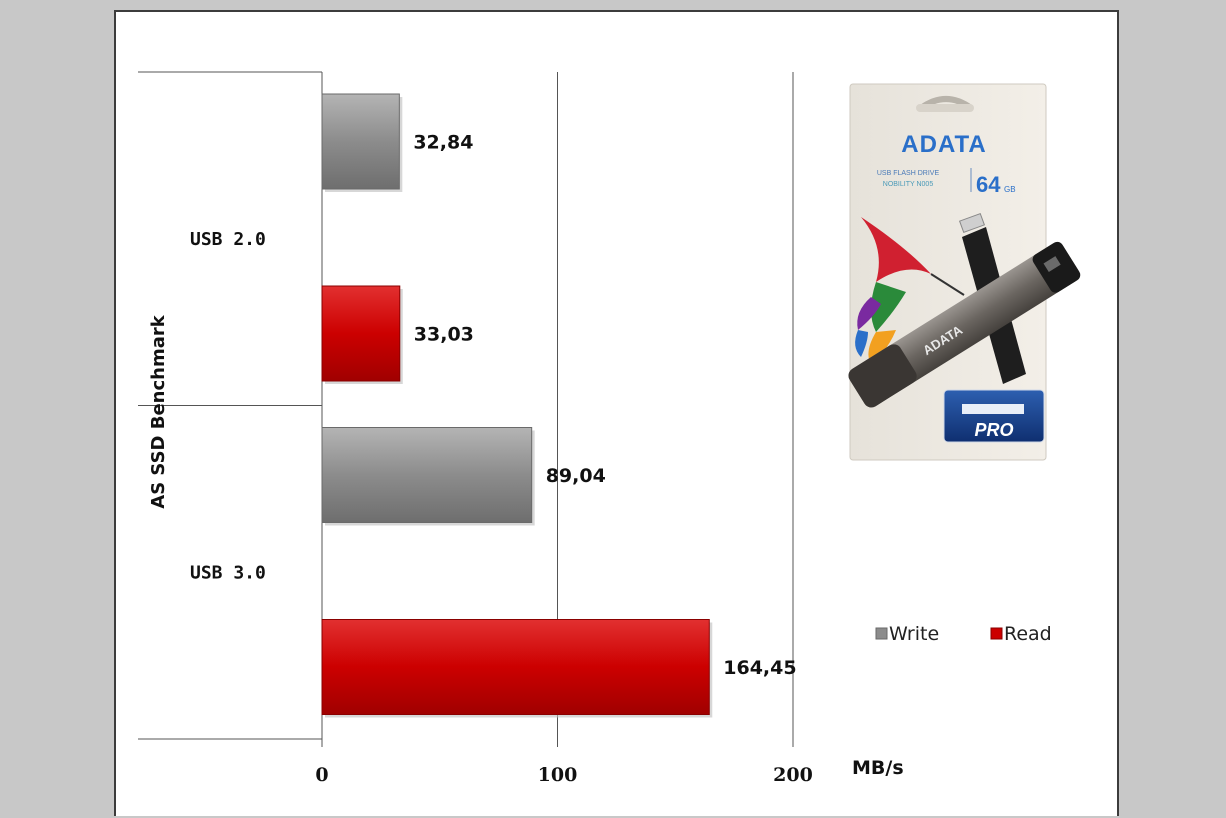  I want to click on legend-item-read: Read, so click(1021, 634).